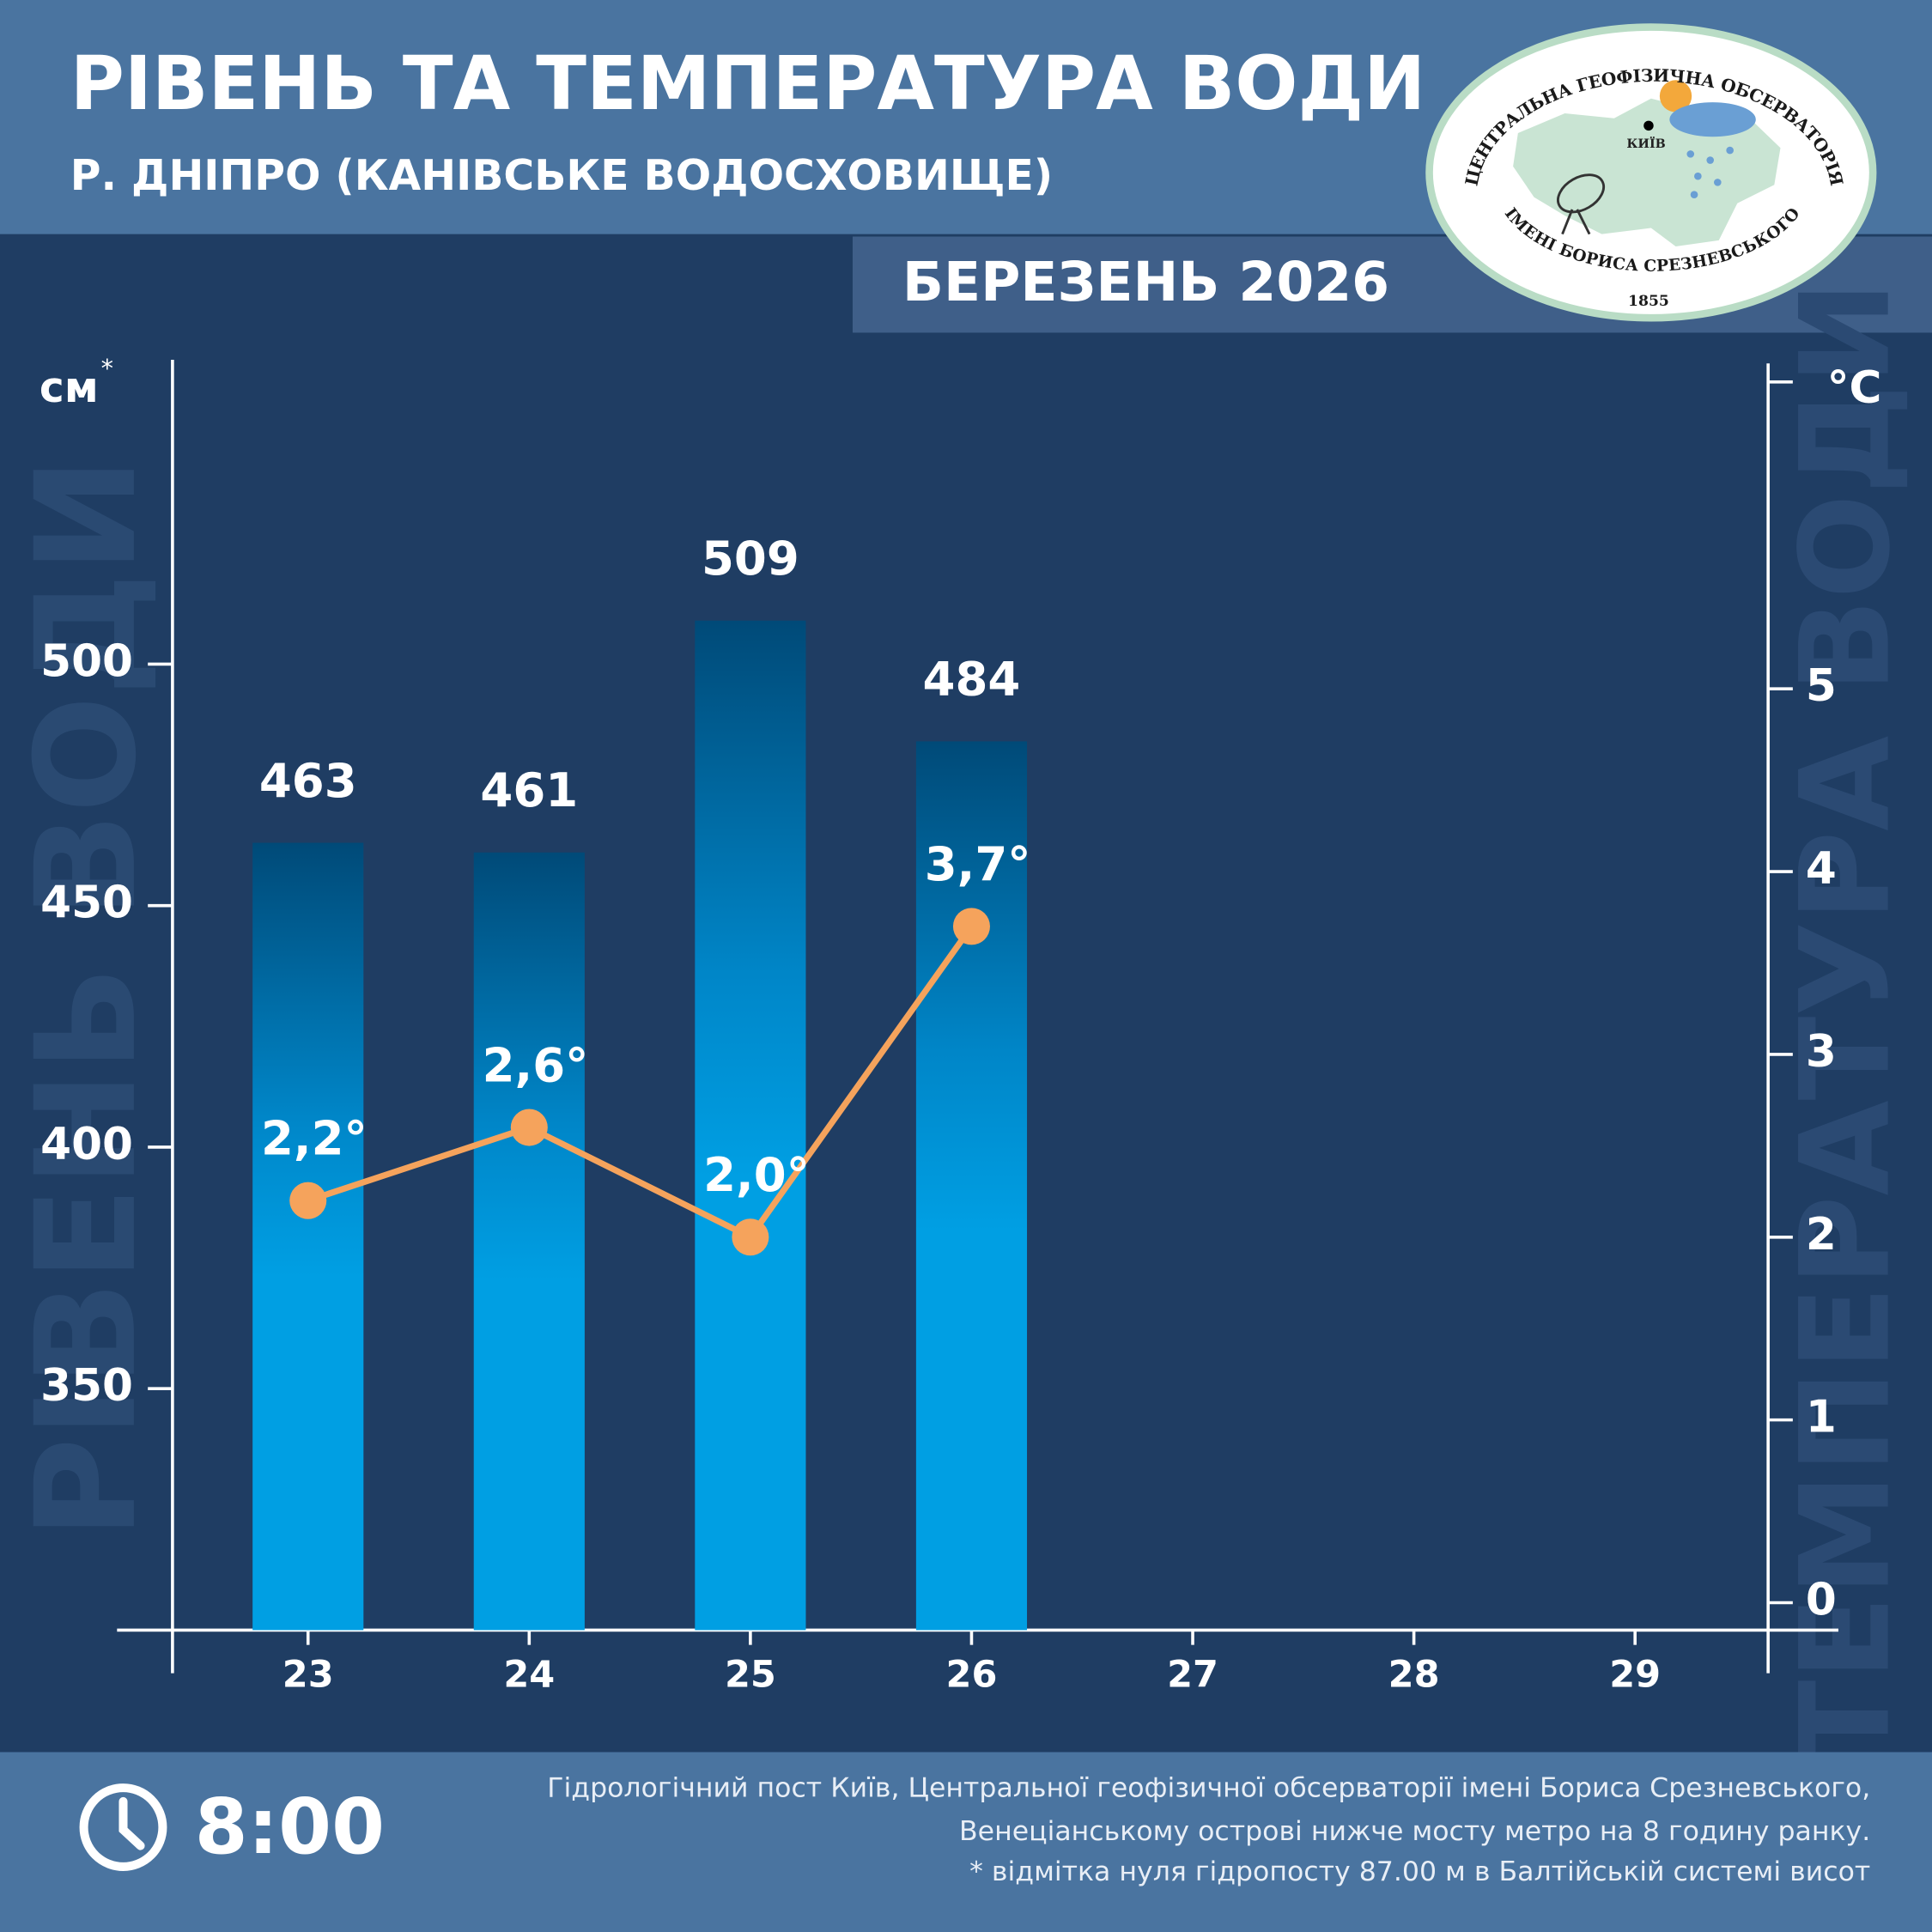 This screenshot has height=1932, width=1932. I want to click on bar-value-label: 463, so click(308, 781).